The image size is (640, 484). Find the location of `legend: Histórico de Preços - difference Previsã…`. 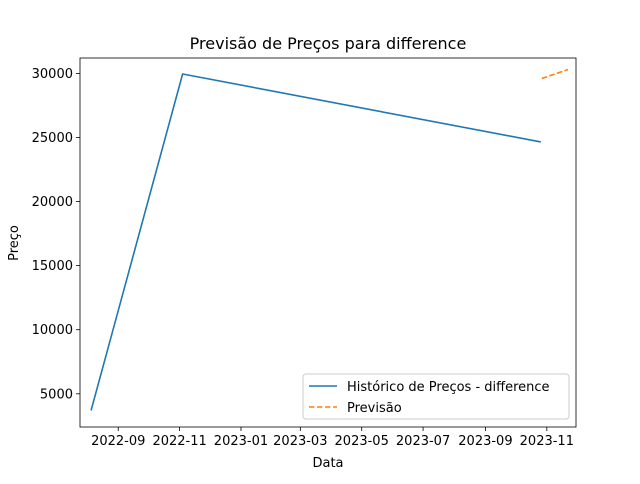

legend: Histórico de Preços - difference Previsã… is located at coordinates (436, 396).